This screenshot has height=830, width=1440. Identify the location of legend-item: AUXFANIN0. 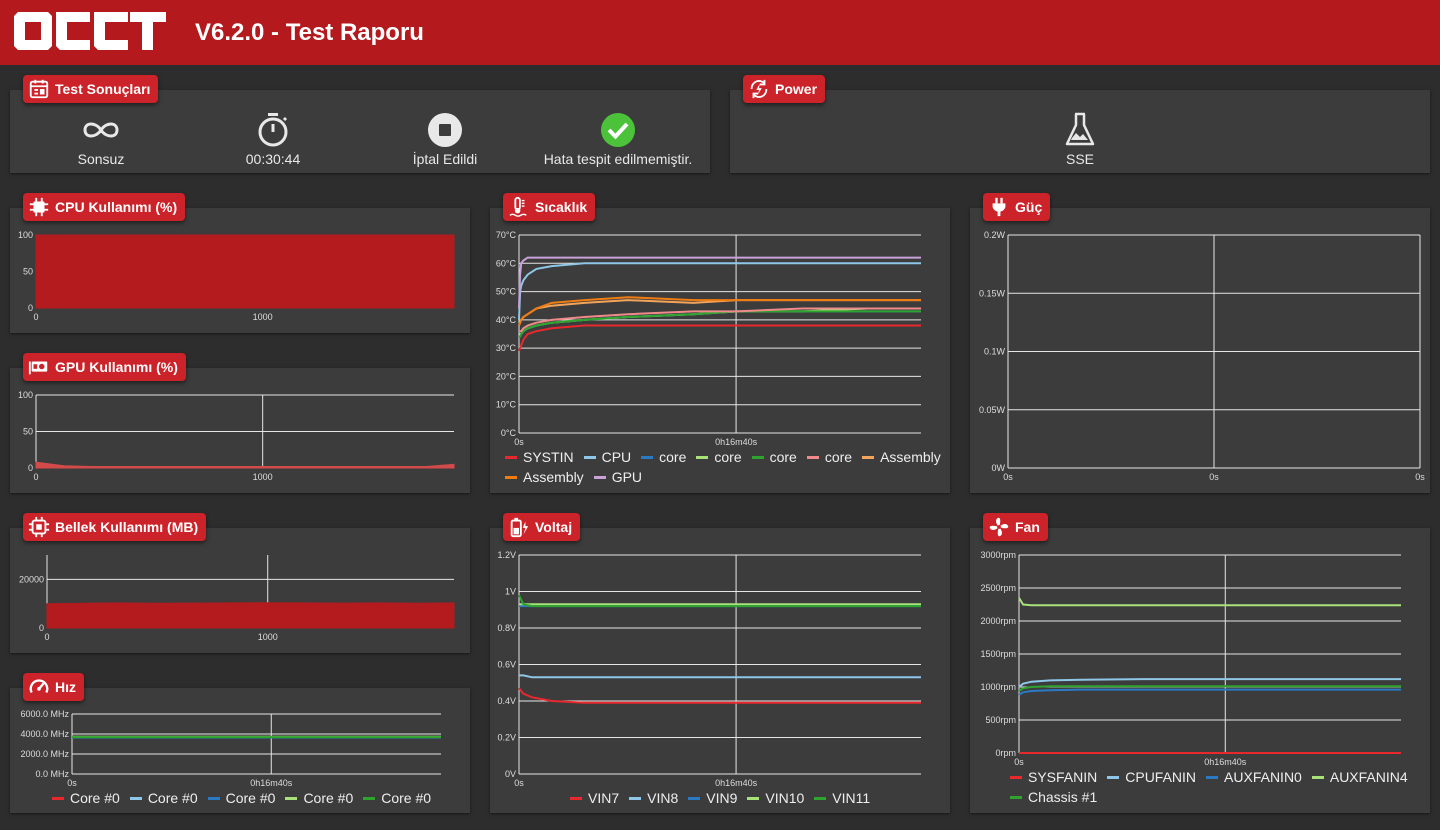
(1254, 777).